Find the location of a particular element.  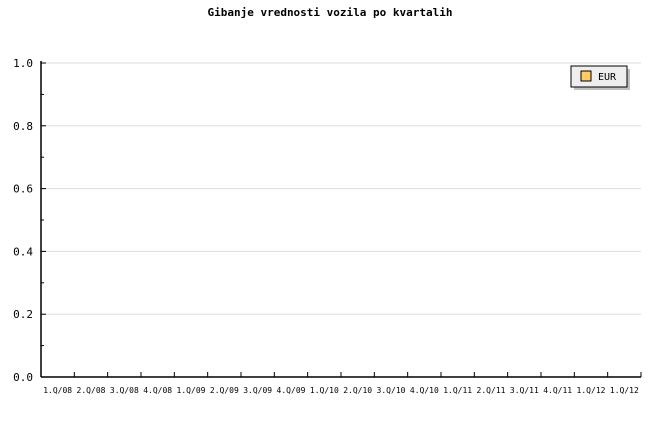

x-tick-label: 4.Q/09 is located at coordinates (291, 390).